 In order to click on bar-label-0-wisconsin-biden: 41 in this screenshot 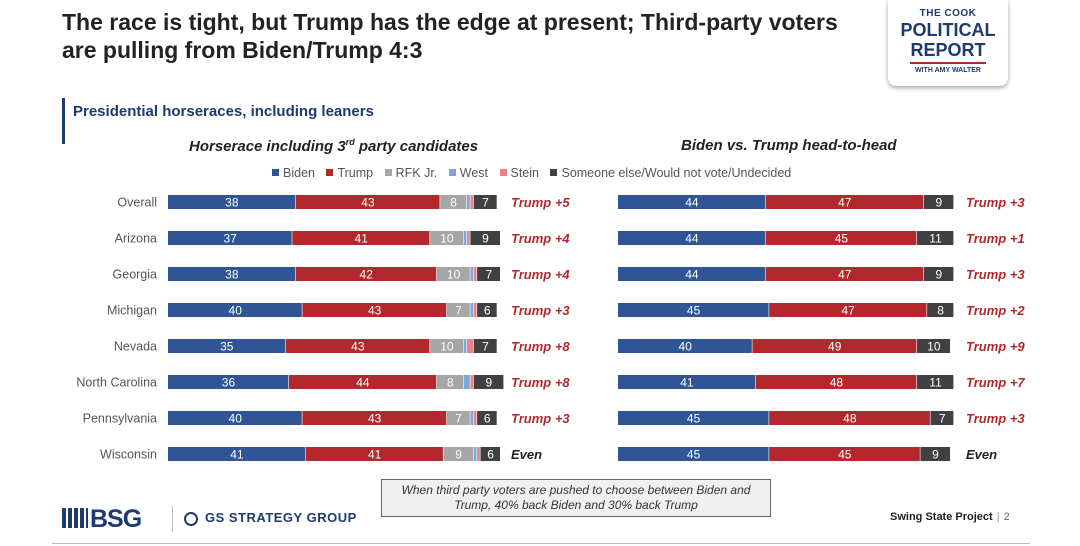, I will do `click(237, 455)`.